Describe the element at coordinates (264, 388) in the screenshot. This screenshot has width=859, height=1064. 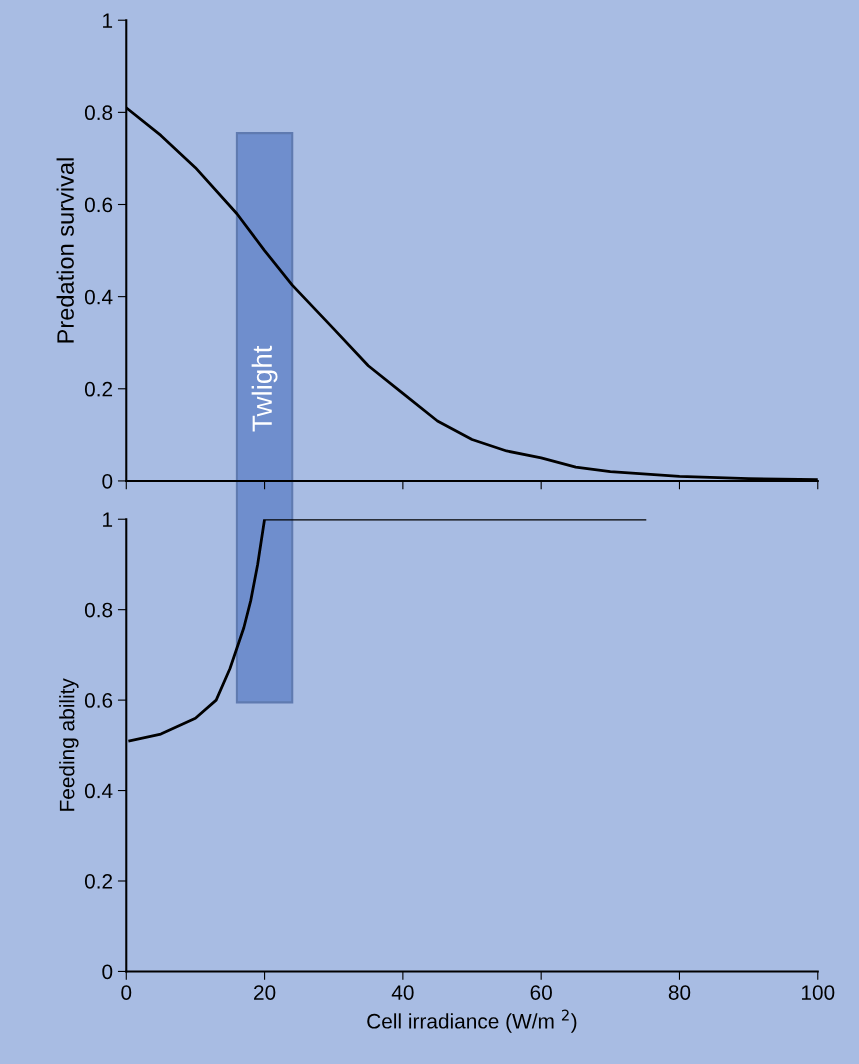
I see `band-label: Twlight` at that location.